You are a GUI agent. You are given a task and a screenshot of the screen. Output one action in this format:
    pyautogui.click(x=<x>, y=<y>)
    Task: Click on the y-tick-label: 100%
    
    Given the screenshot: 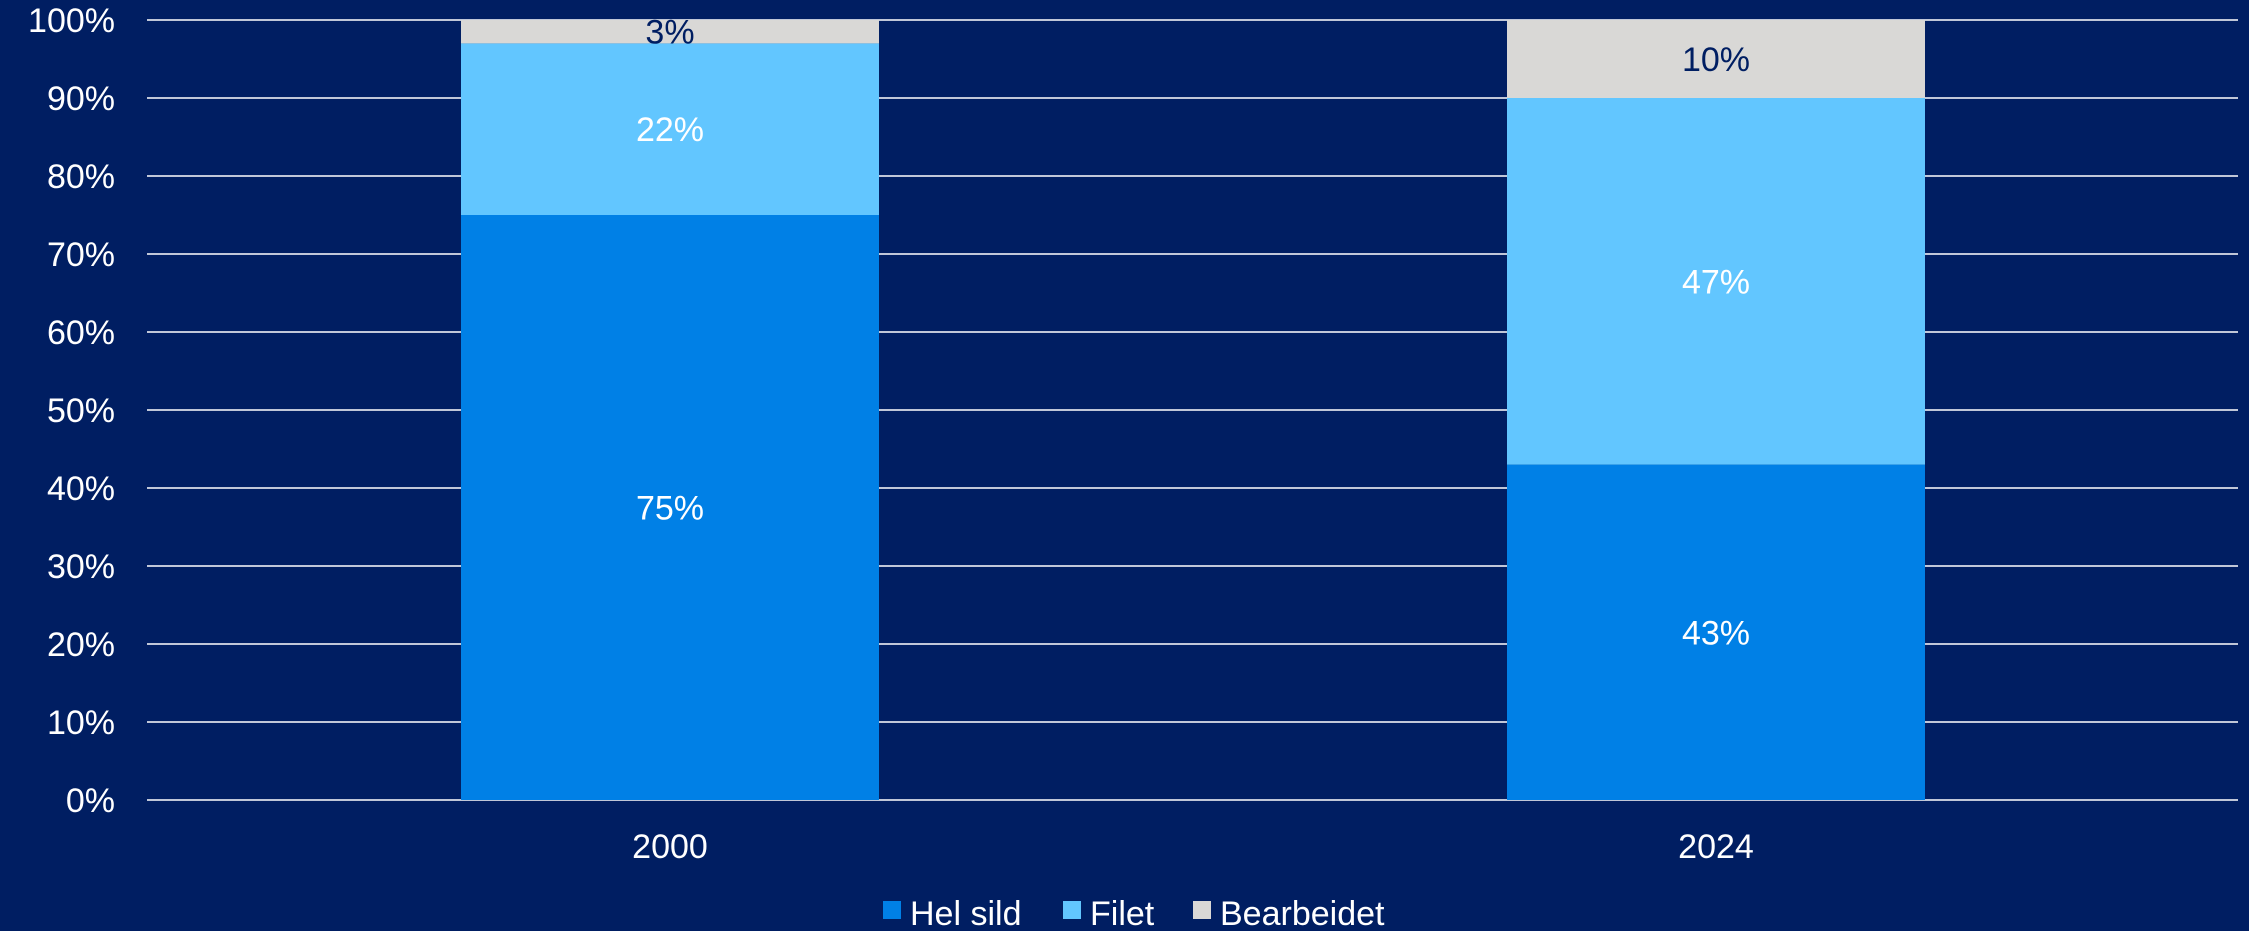 What is the action you would take?
    pyautogui.click(x=71, y=21)
    